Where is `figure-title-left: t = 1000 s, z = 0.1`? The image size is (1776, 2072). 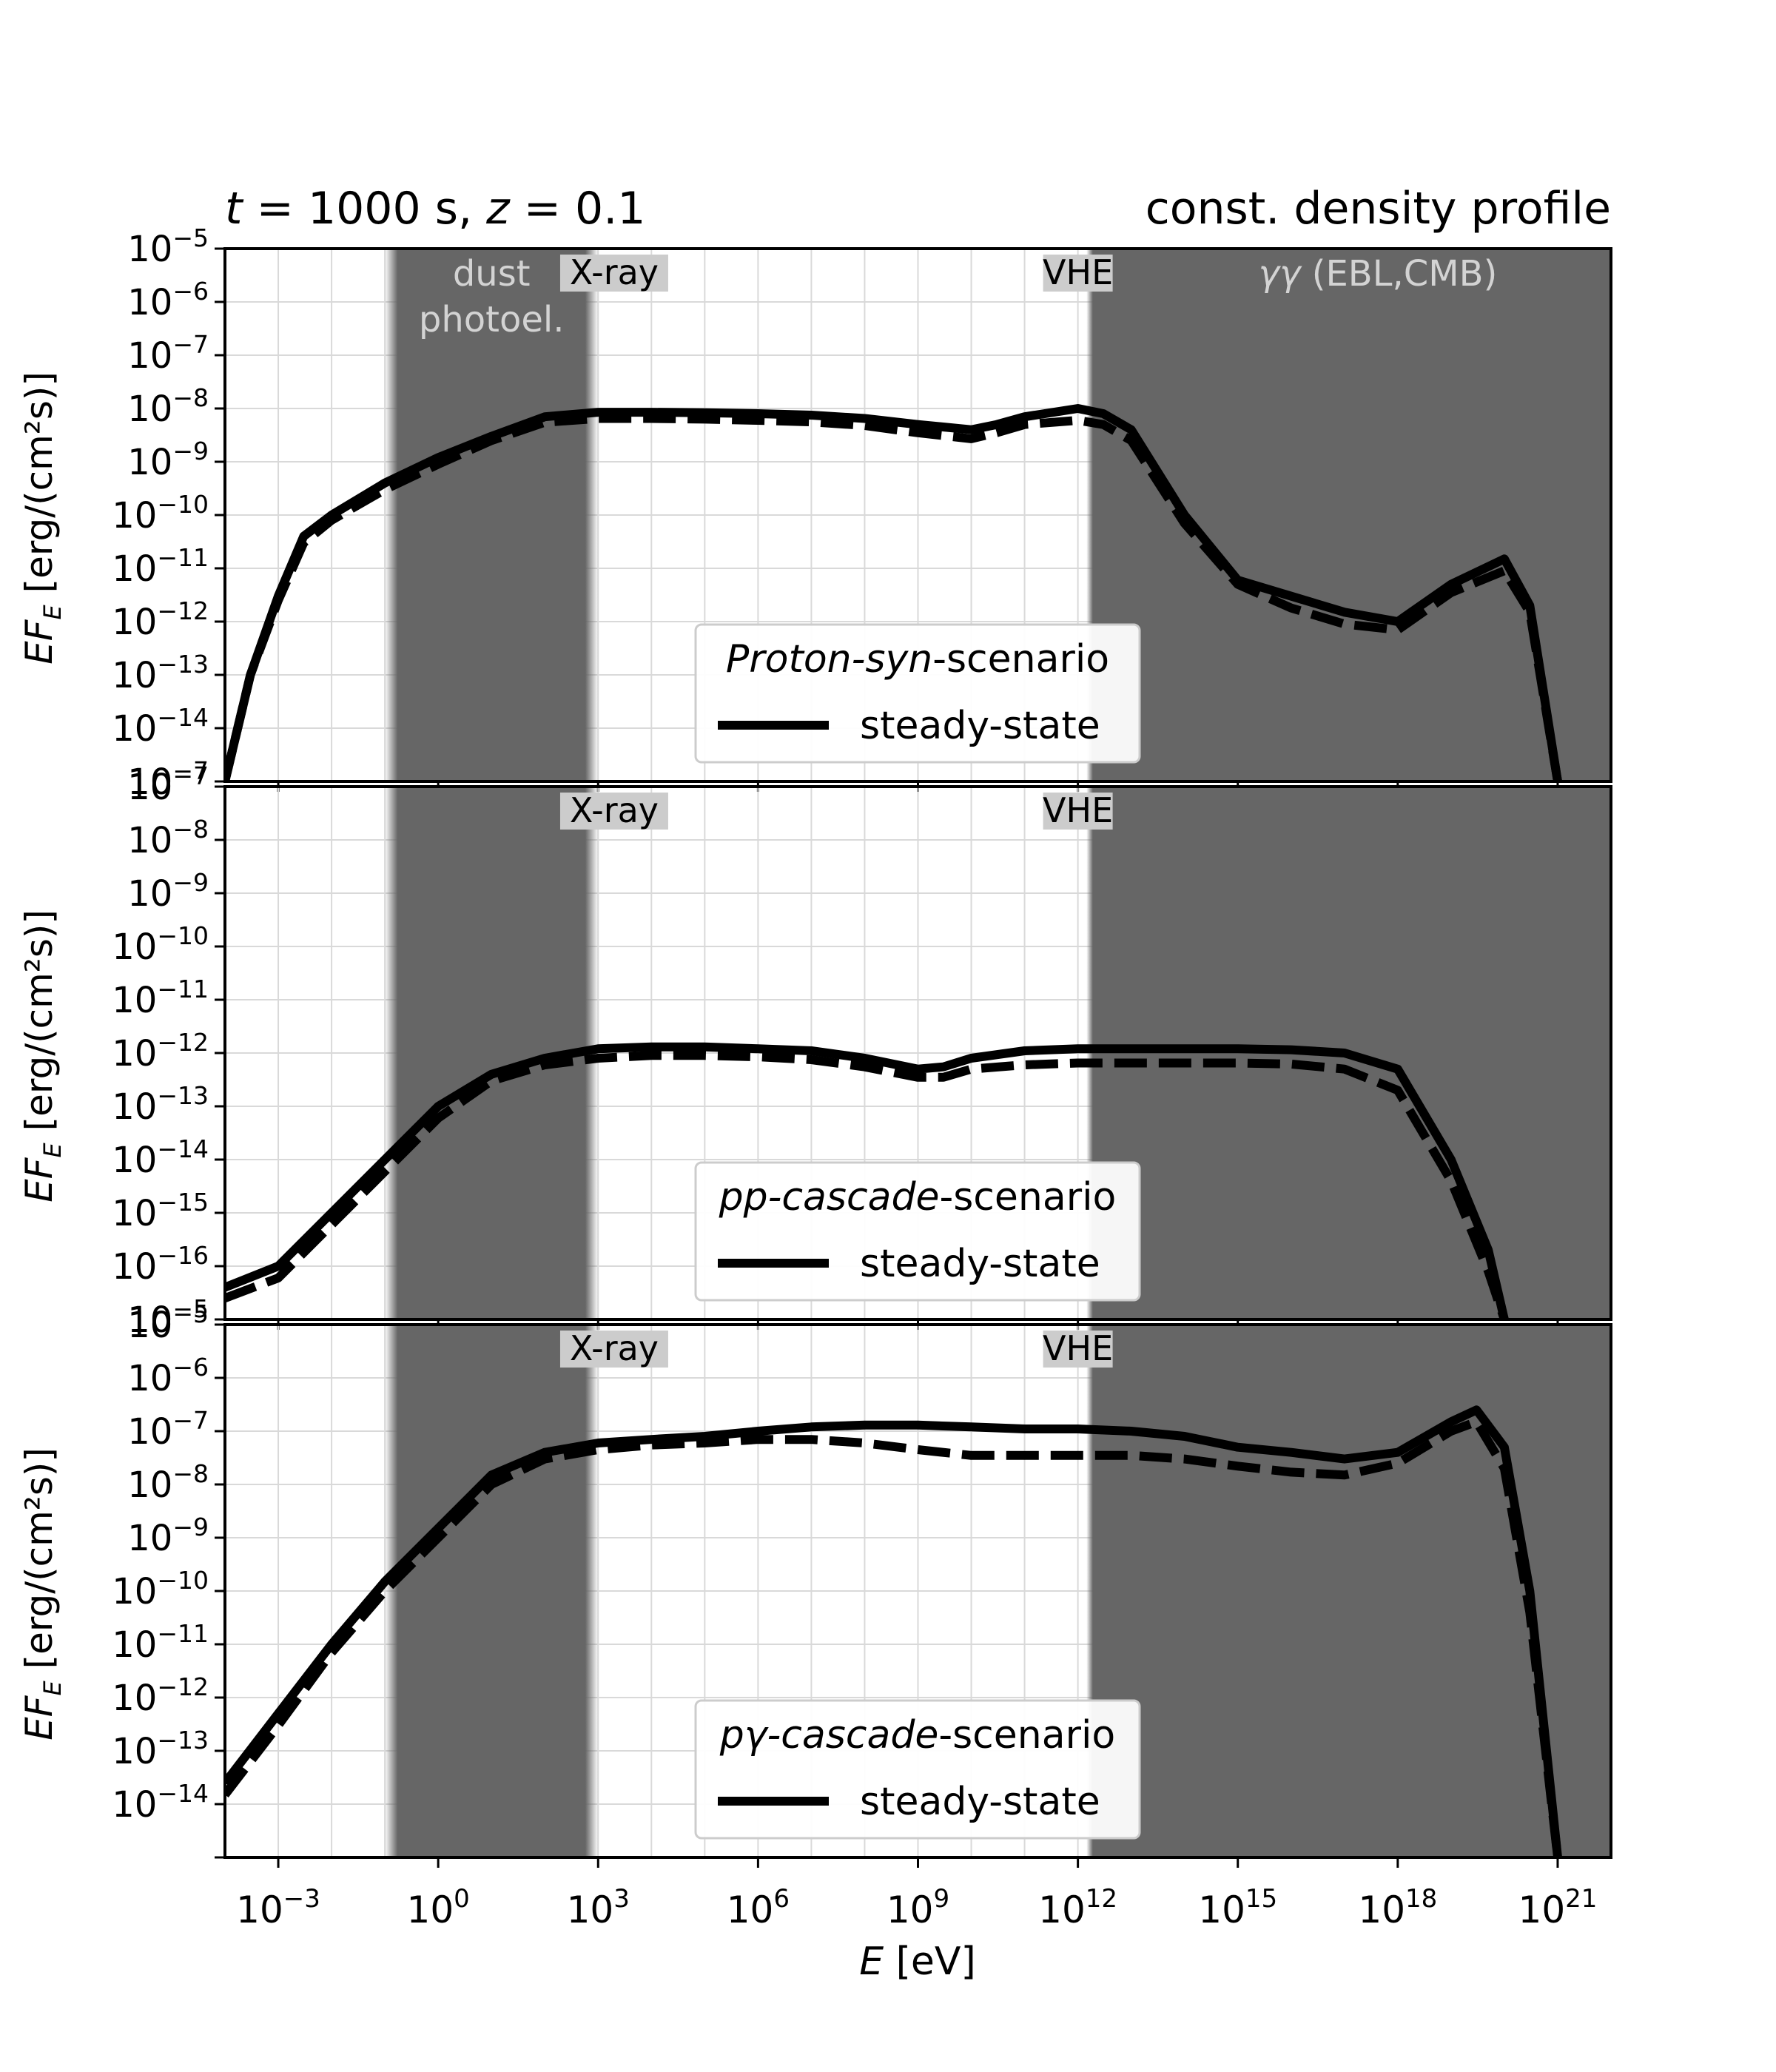 figure-title-left: t = 1000 s, z = 0.1 is located at coordinates (435, 209).